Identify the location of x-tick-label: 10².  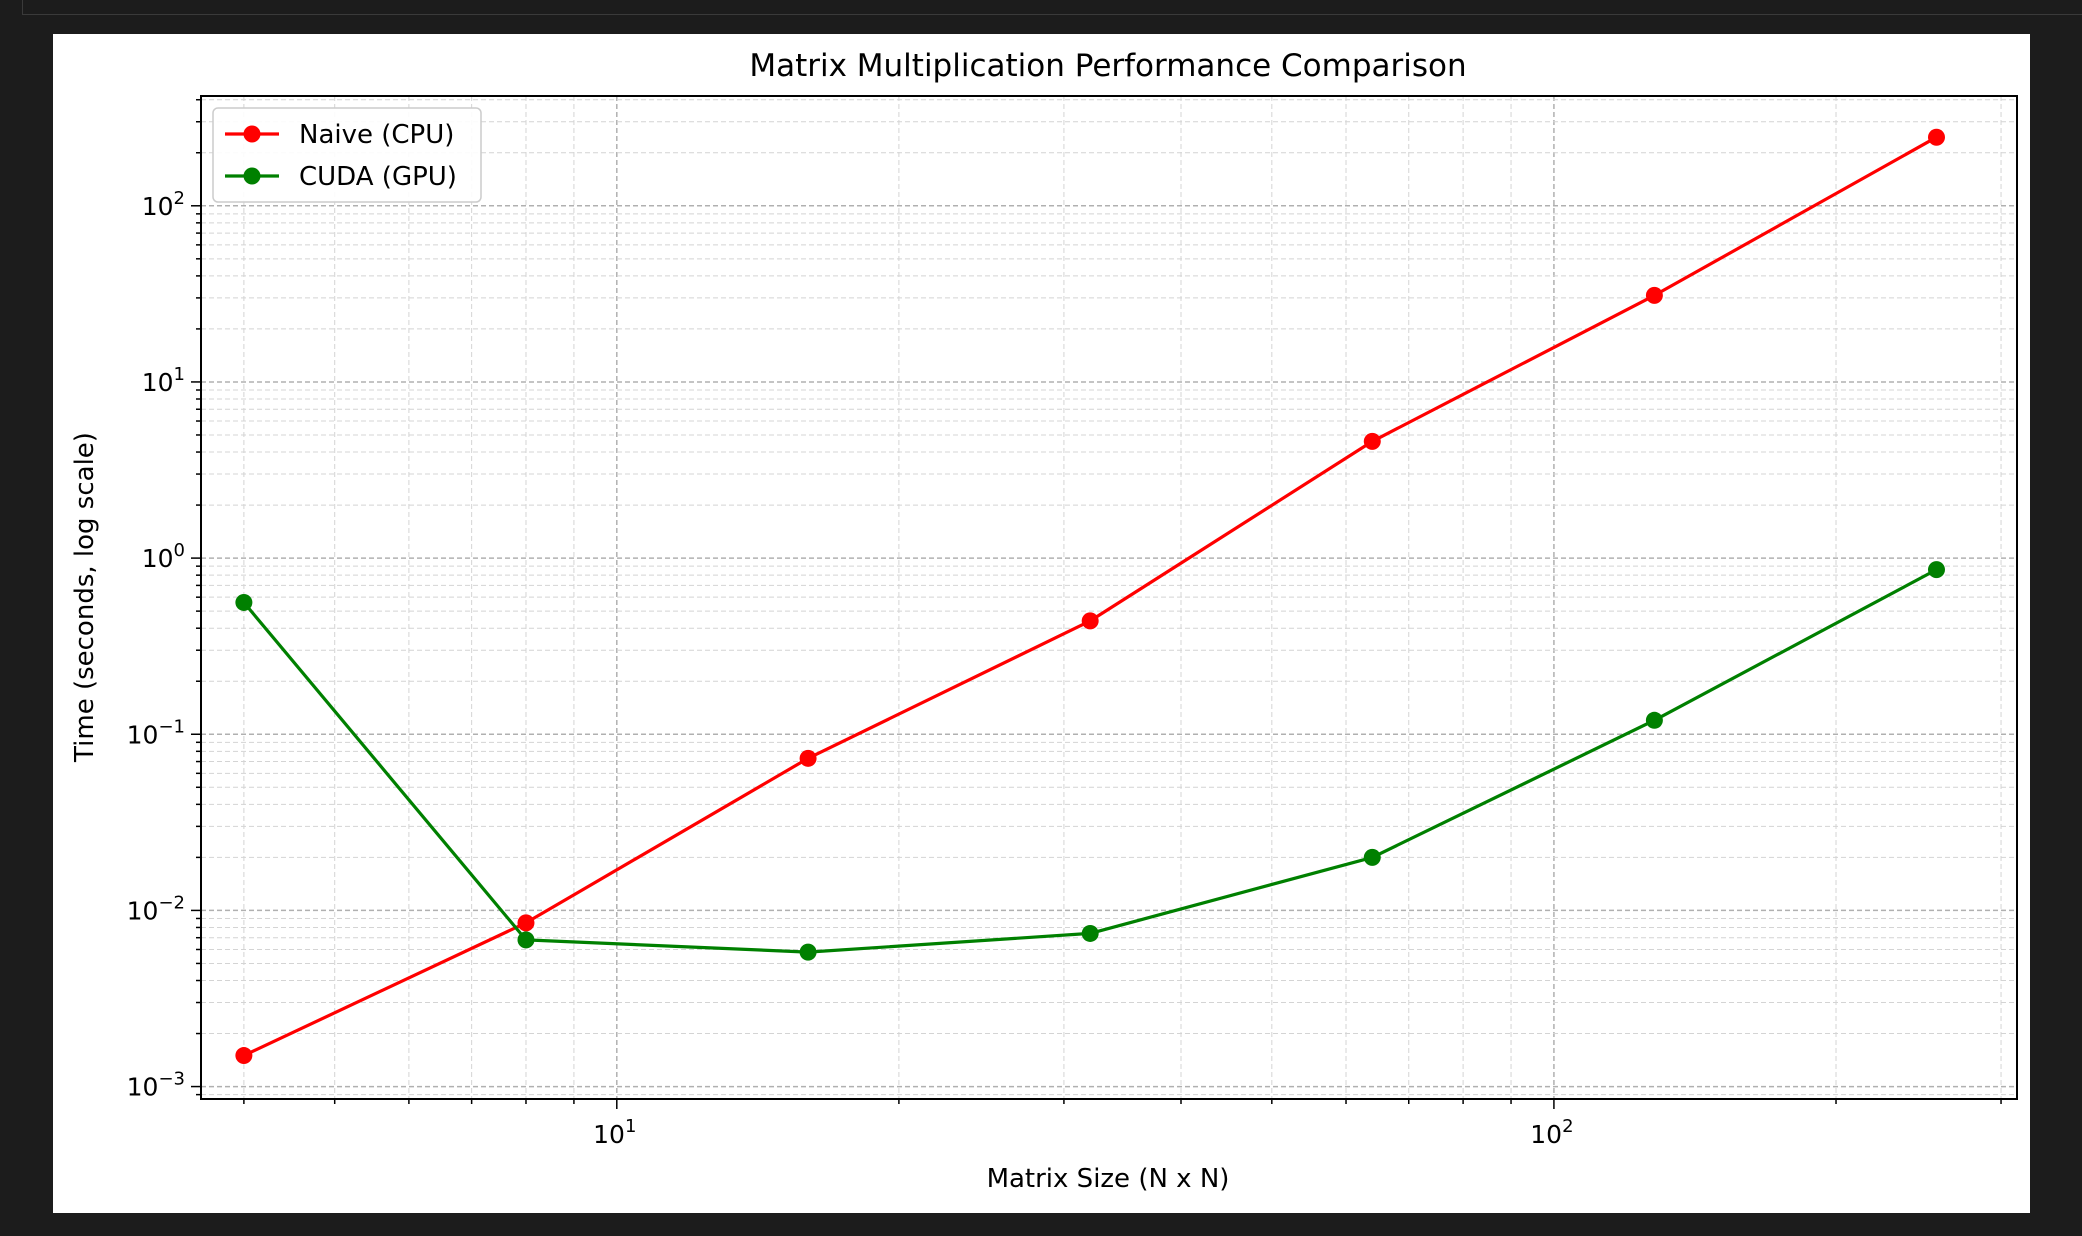
(1551, 1132).